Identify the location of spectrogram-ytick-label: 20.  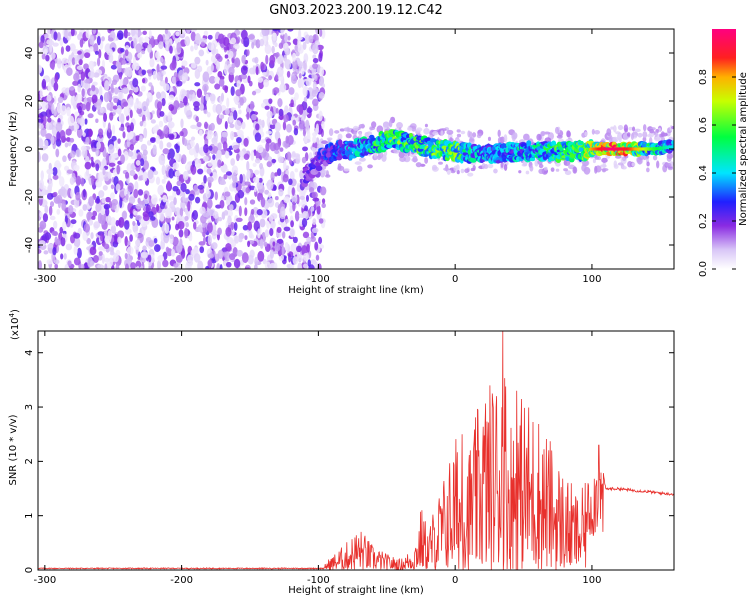
(29, 101).